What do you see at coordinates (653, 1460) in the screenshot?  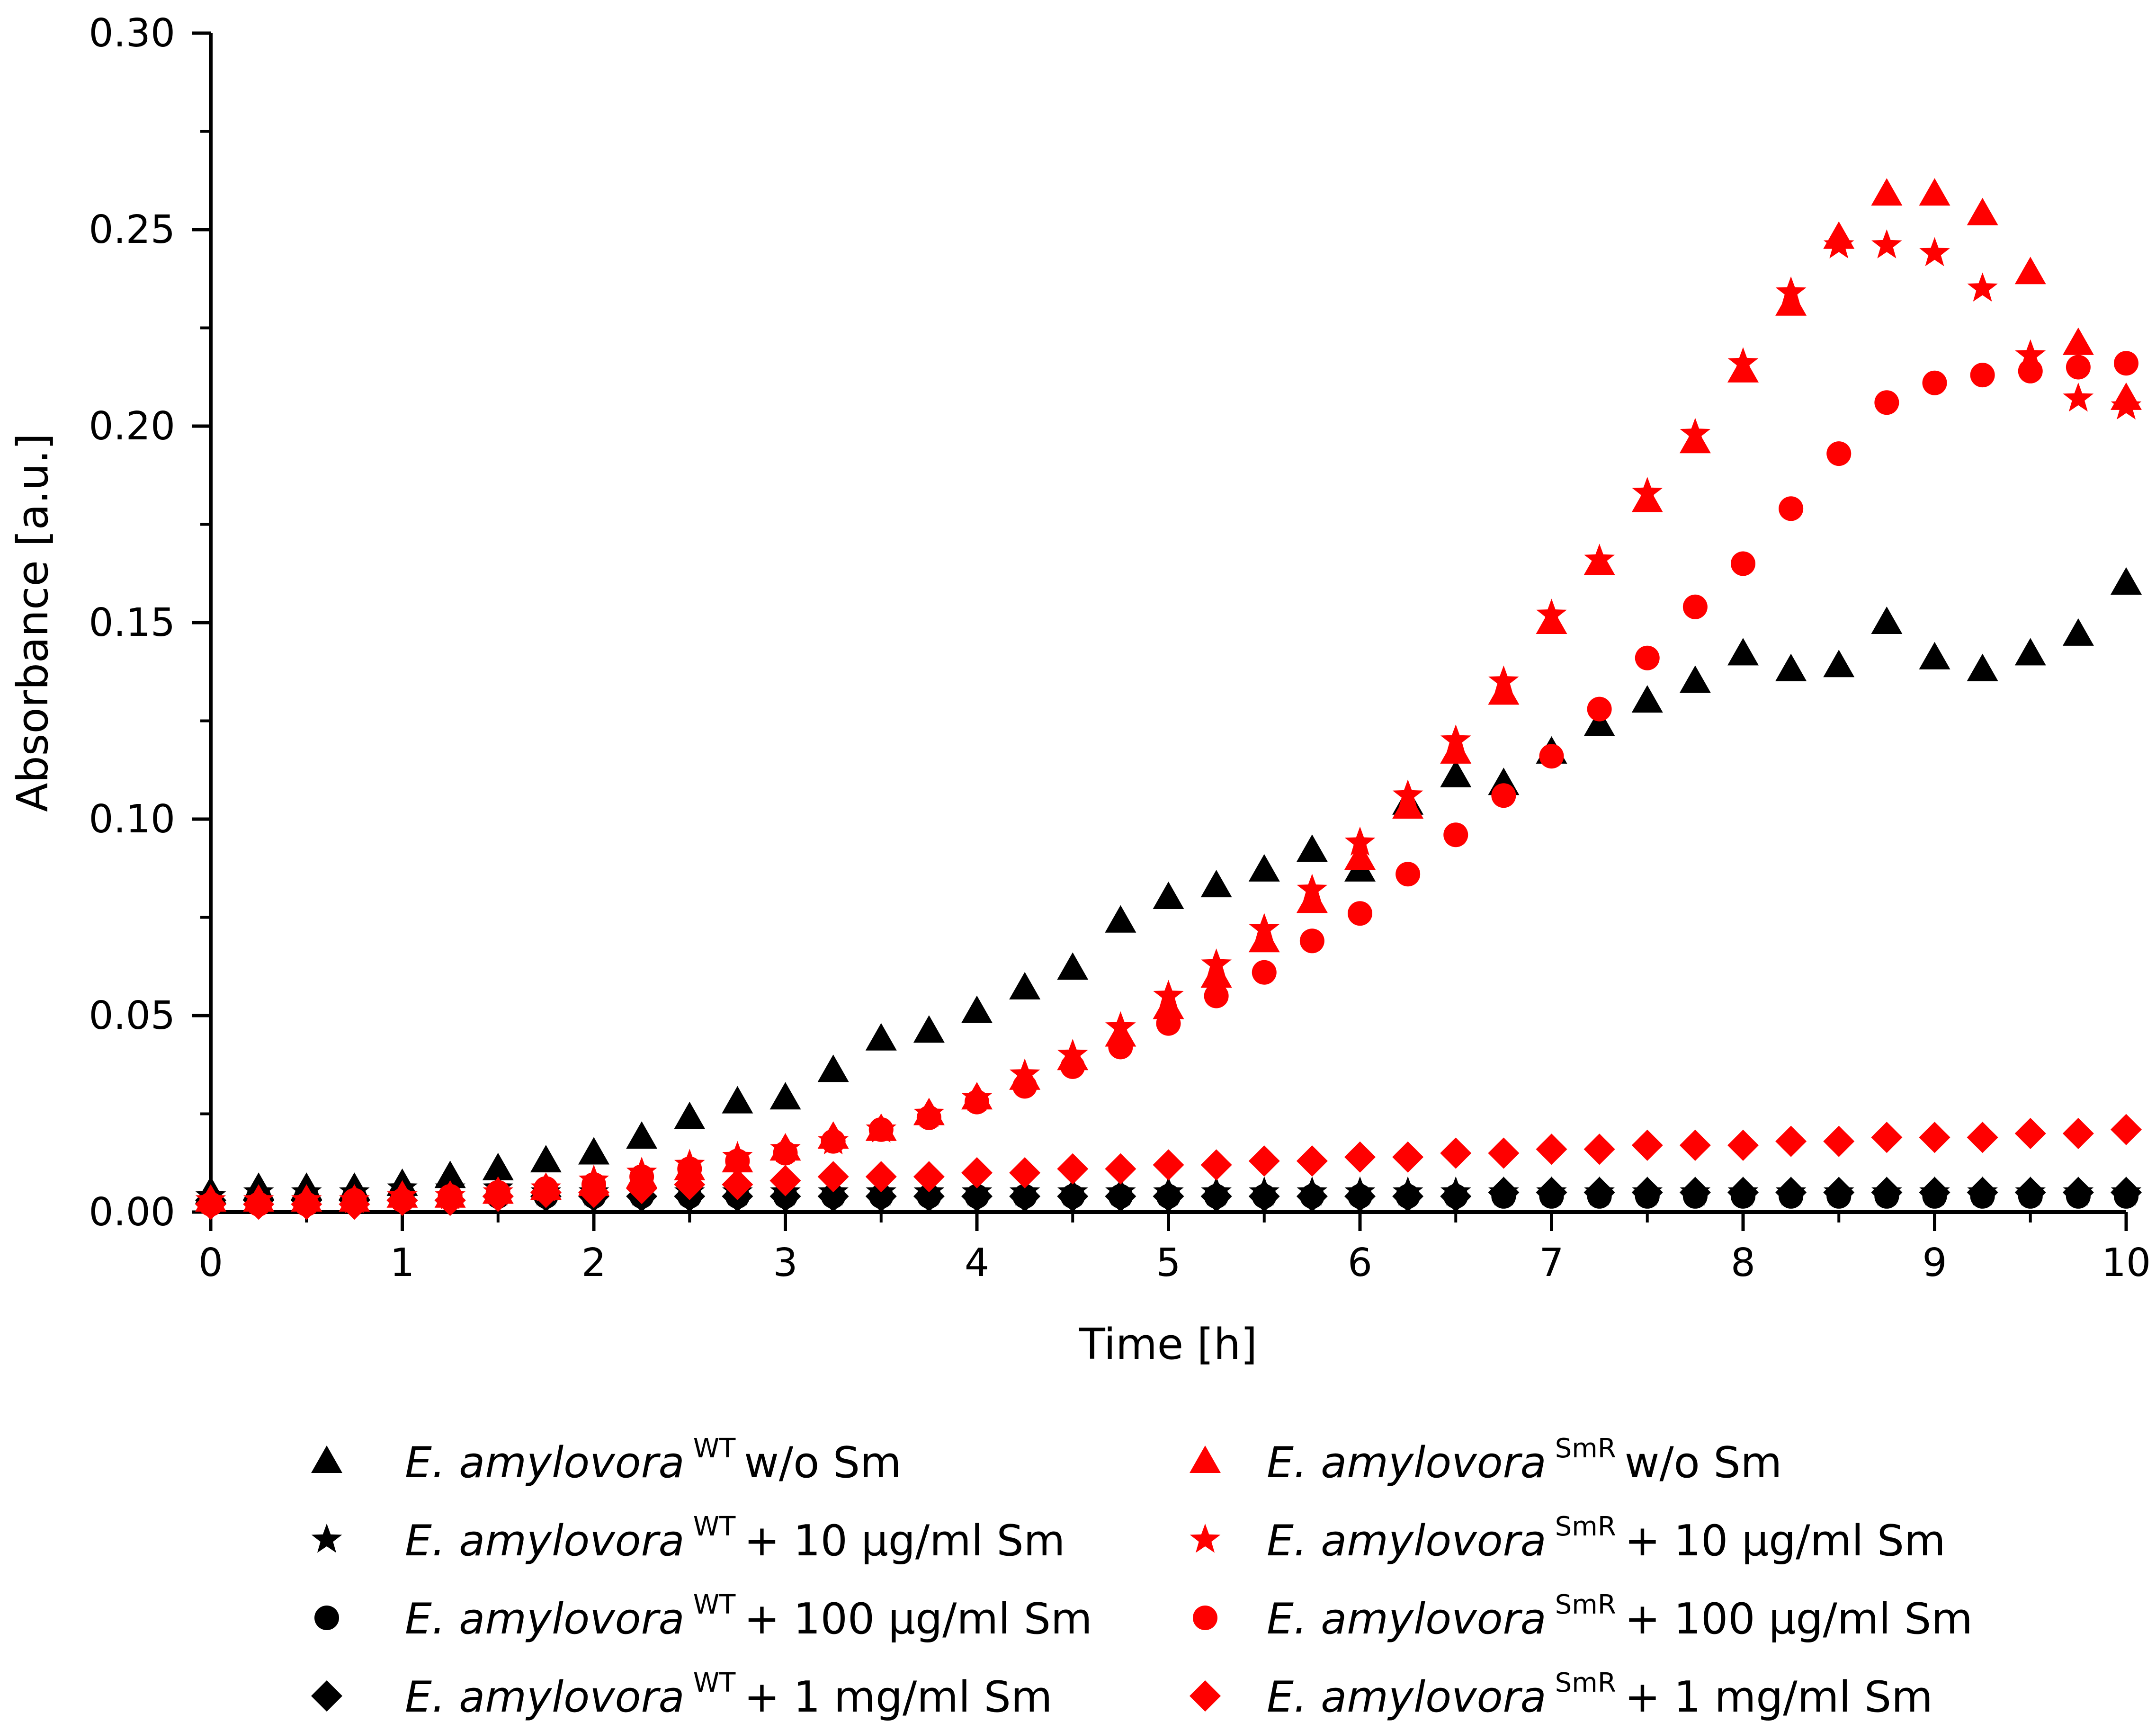 I see `legend-label: E. amylovora WT w/o Sm` at bounding box center [653, 1460].